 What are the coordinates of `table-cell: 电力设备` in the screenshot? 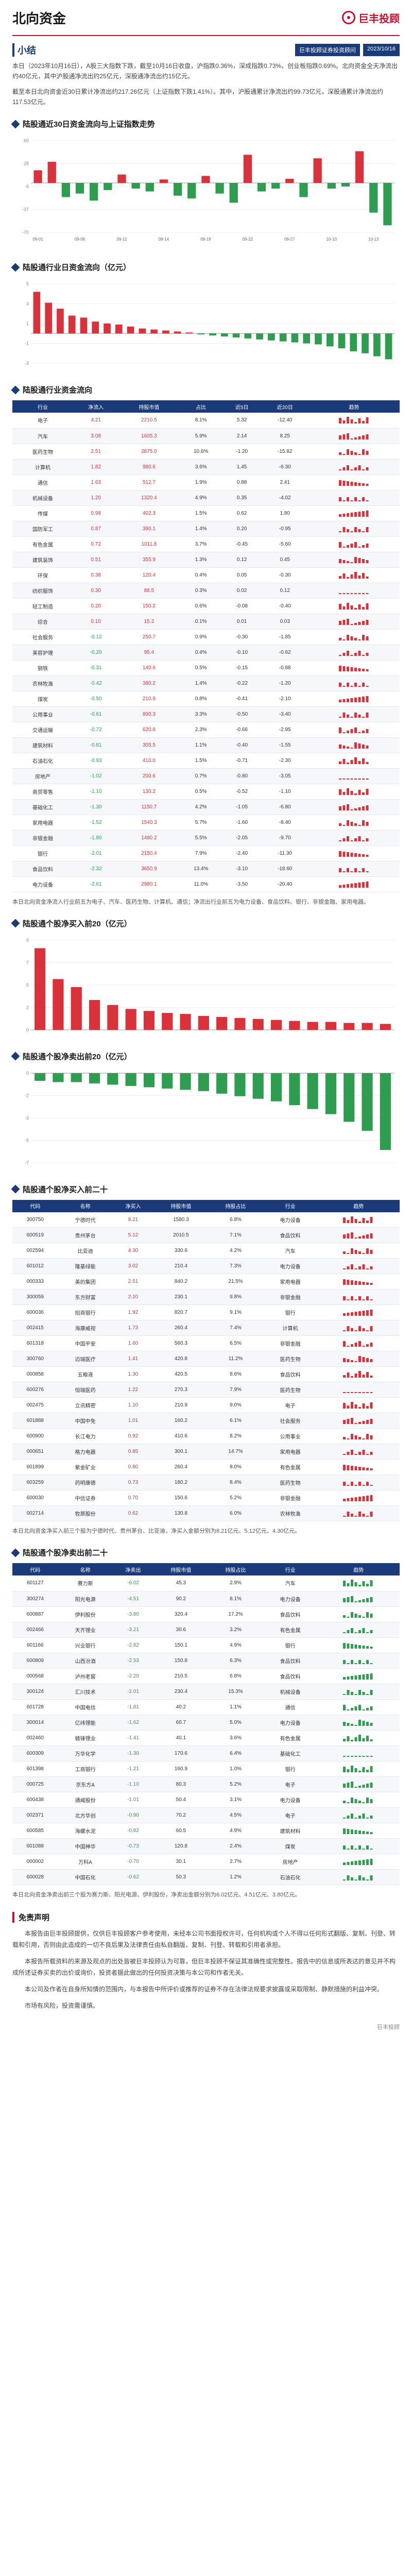 It's located at (290, 1723).